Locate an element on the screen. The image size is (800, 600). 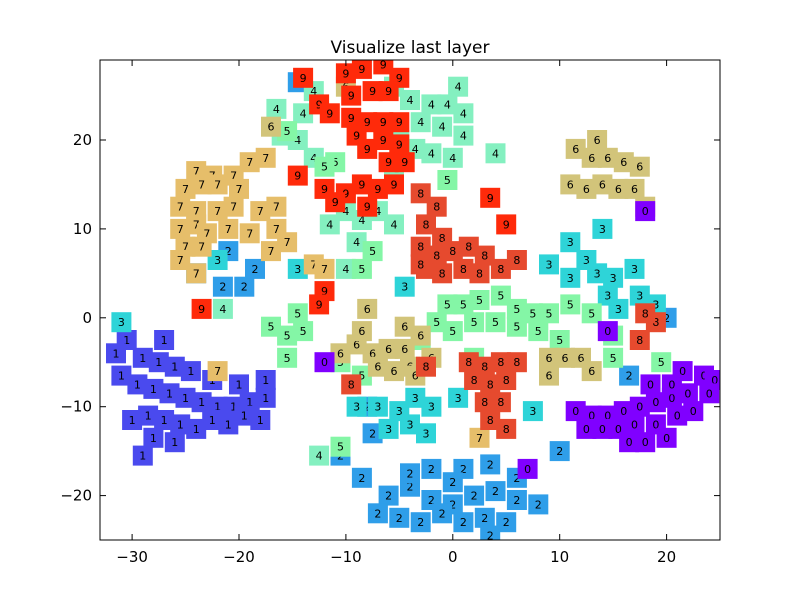
data-point-label: 8 is located at coordinates (484, 402).